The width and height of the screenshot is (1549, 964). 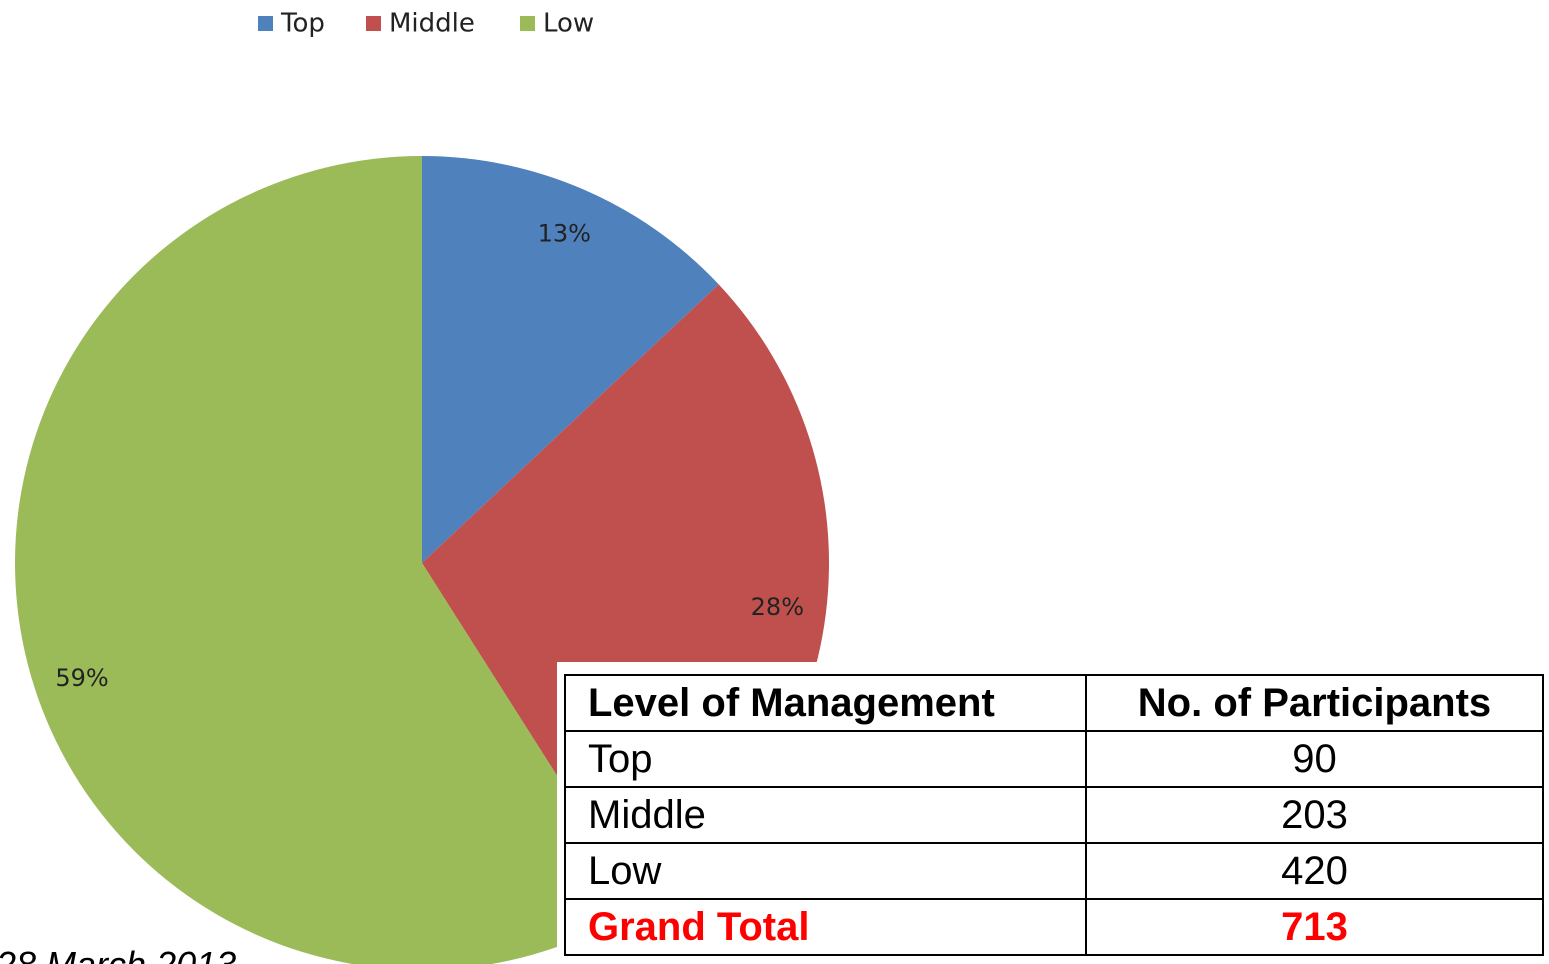 What do you see at coordinates (302, 24) in the screenshot?
I see `legend-label: Top` at bounding box center [302, 24].